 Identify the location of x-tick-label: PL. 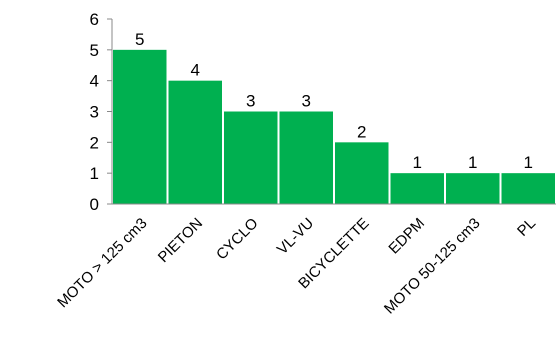
(526, 227).